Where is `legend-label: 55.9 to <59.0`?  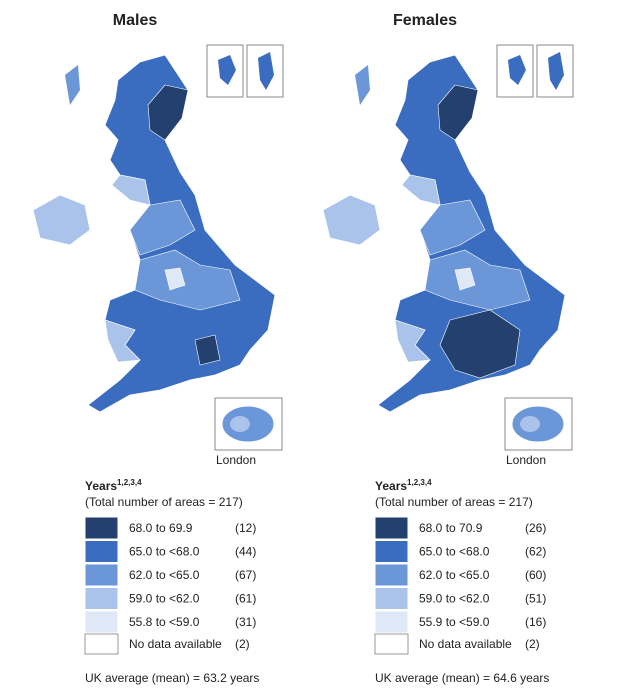
legend-label: 55.9 to <59.0 is located at coordinates (454, 622).